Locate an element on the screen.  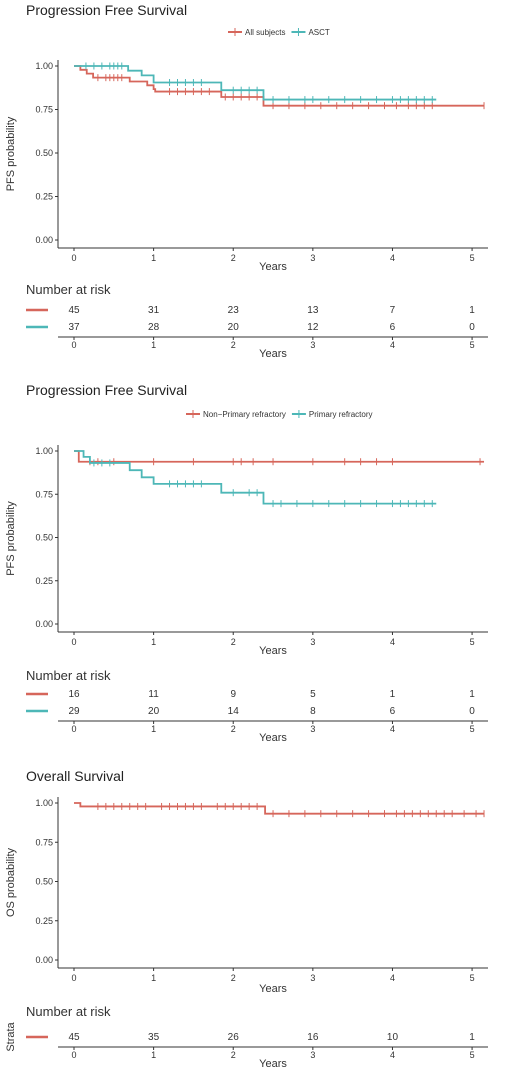
legend-label-1: ASCT is located at coordinates (318, 32).